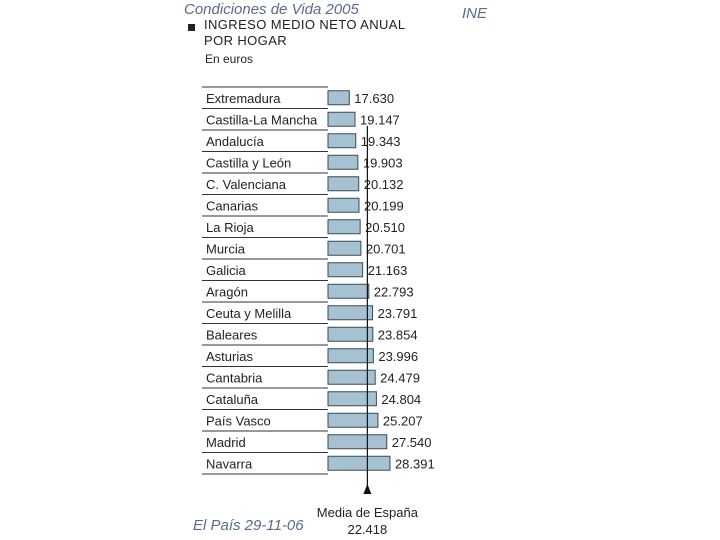  Describe the element at coordinates (226, 442) in the screenshot. I see `category-label: Madrid` at that location.